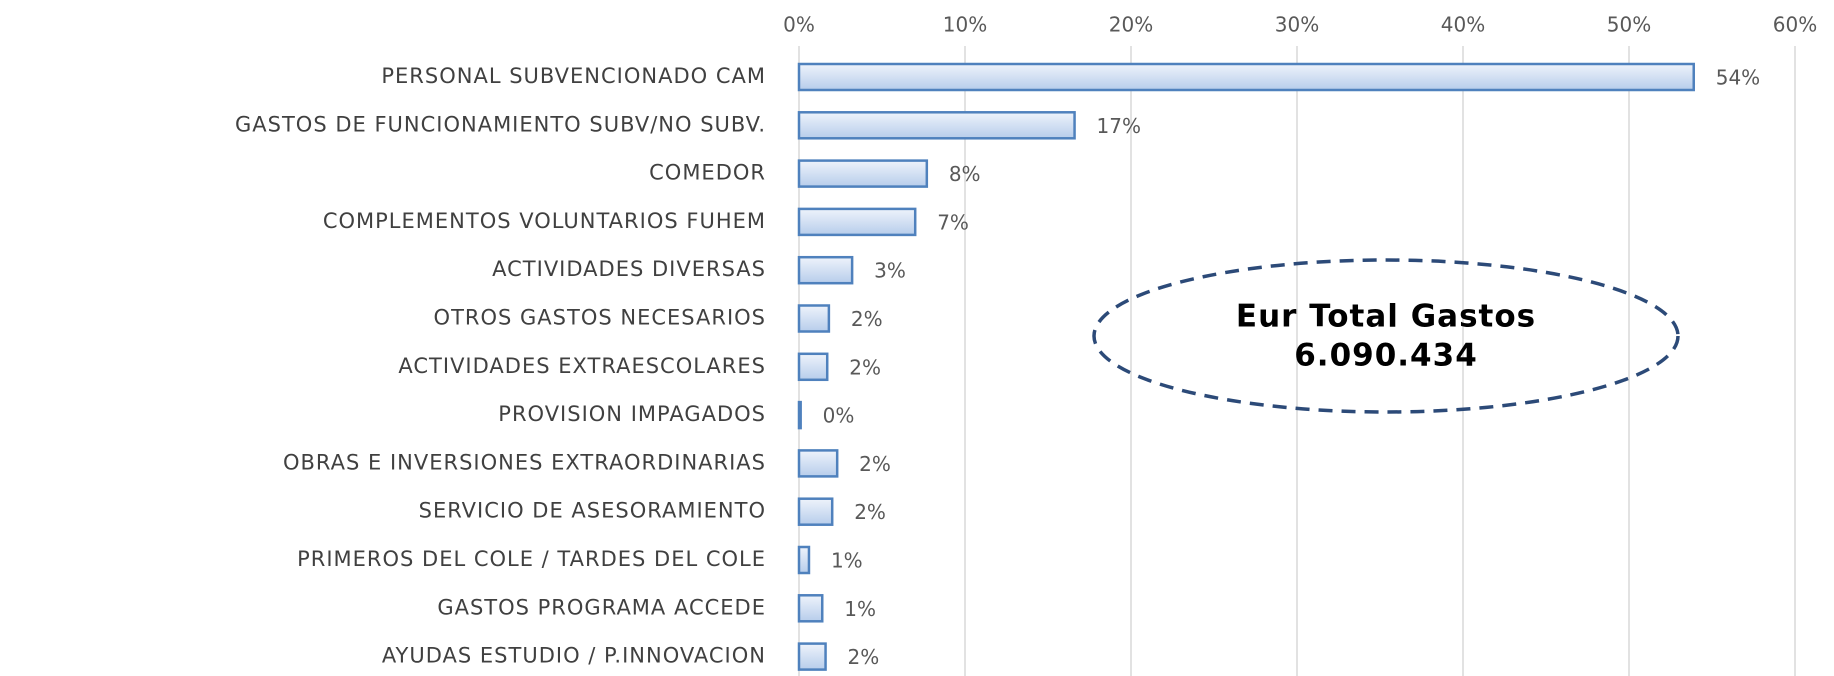 The image size is (1834, 676). Describe the element at coordinates (524, 462) in the screenshot. I see `category-label: OBRAS E INVERSIONES EXTRAORDINARIAS` at that location.